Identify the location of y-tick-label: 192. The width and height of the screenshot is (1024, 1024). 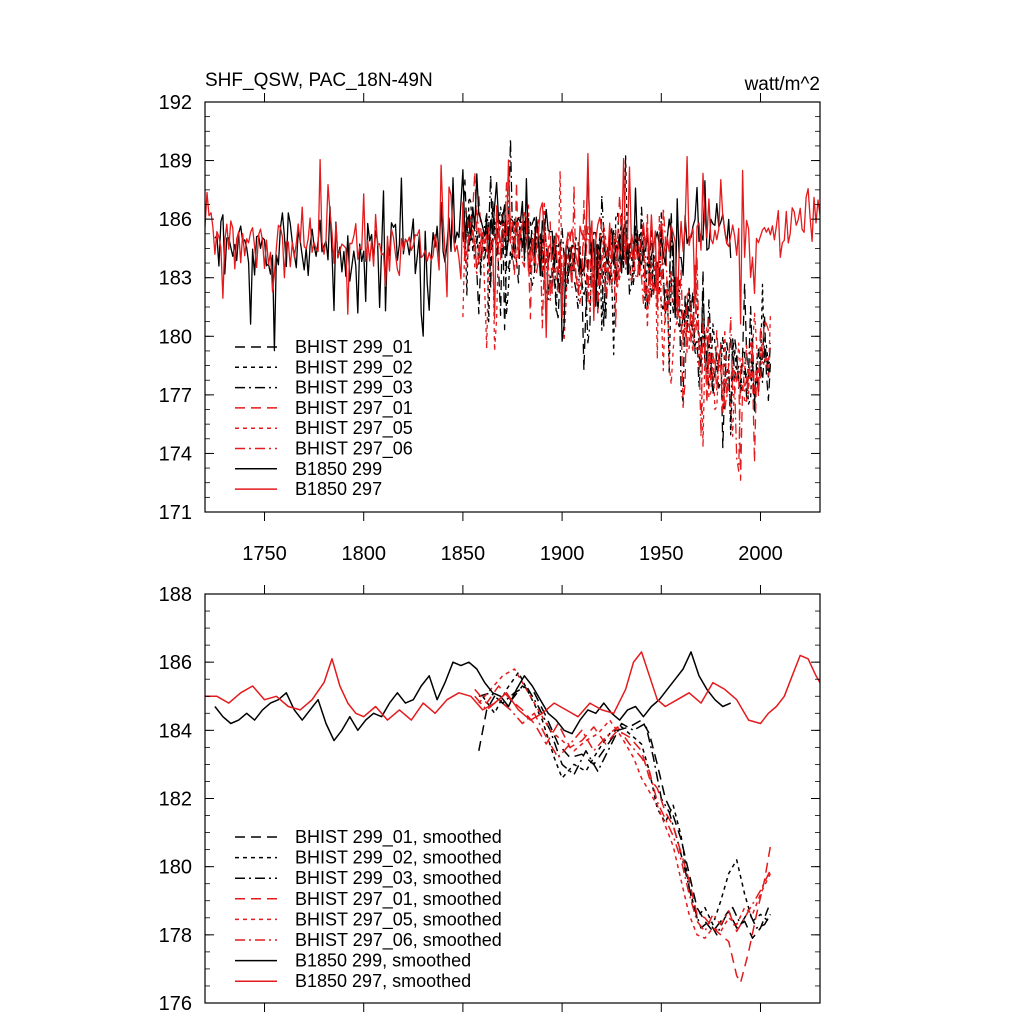
(175, 103).